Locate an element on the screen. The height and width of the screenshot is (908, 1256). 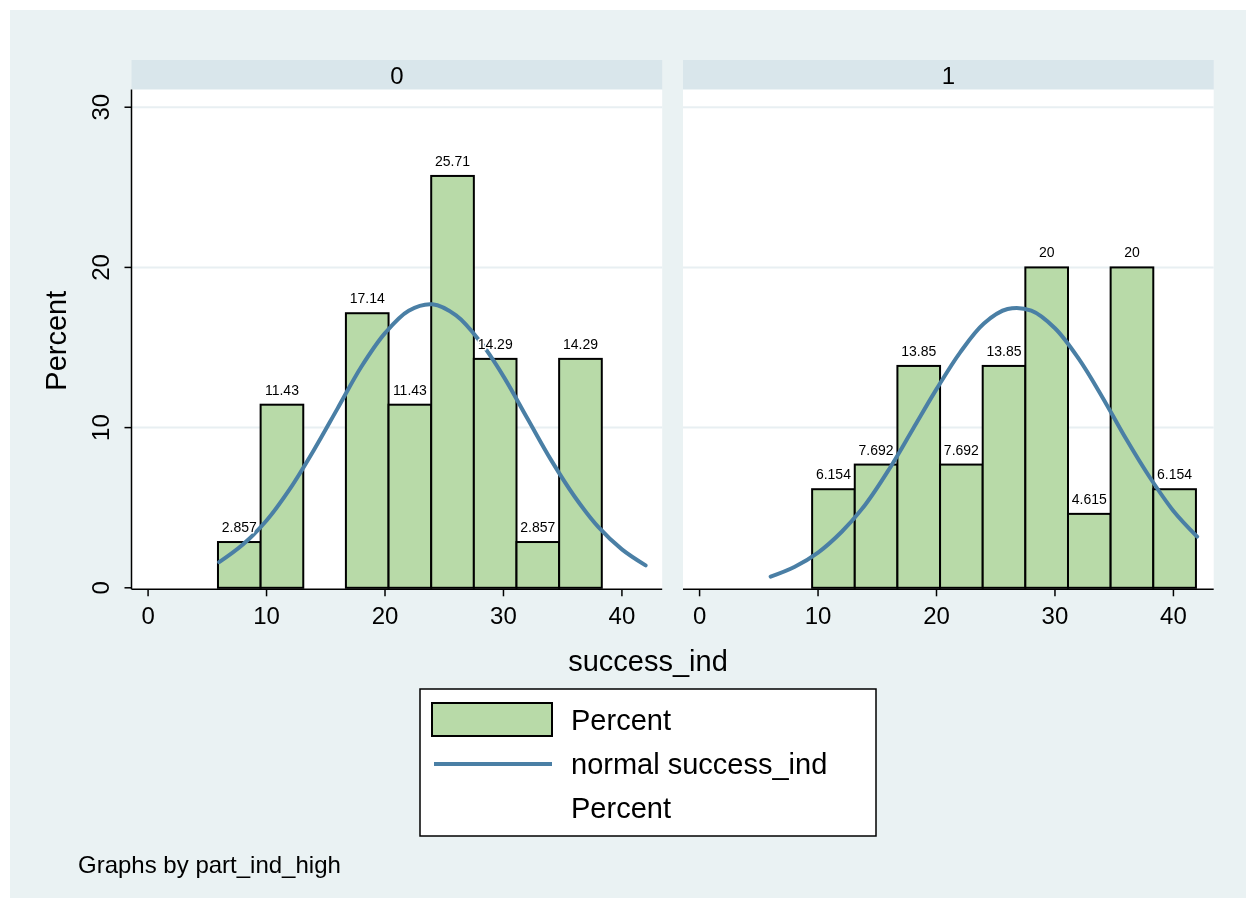
data-label: 17.14 is located at coordinates (367, 298).